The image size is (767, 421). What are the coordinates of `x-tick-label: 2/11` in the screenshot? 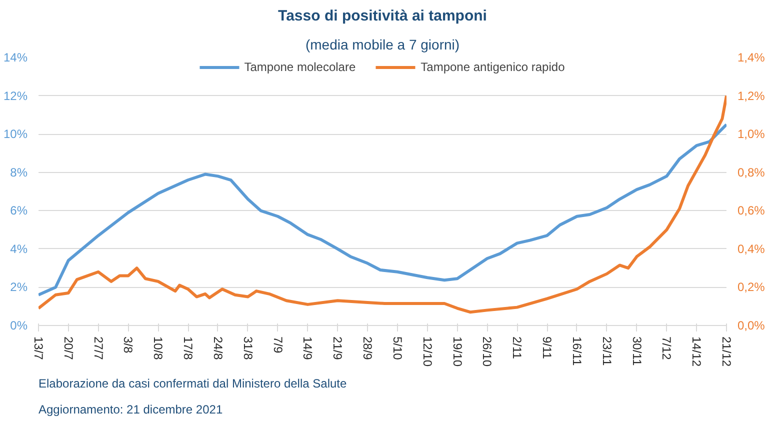 It's located at (517, 348).